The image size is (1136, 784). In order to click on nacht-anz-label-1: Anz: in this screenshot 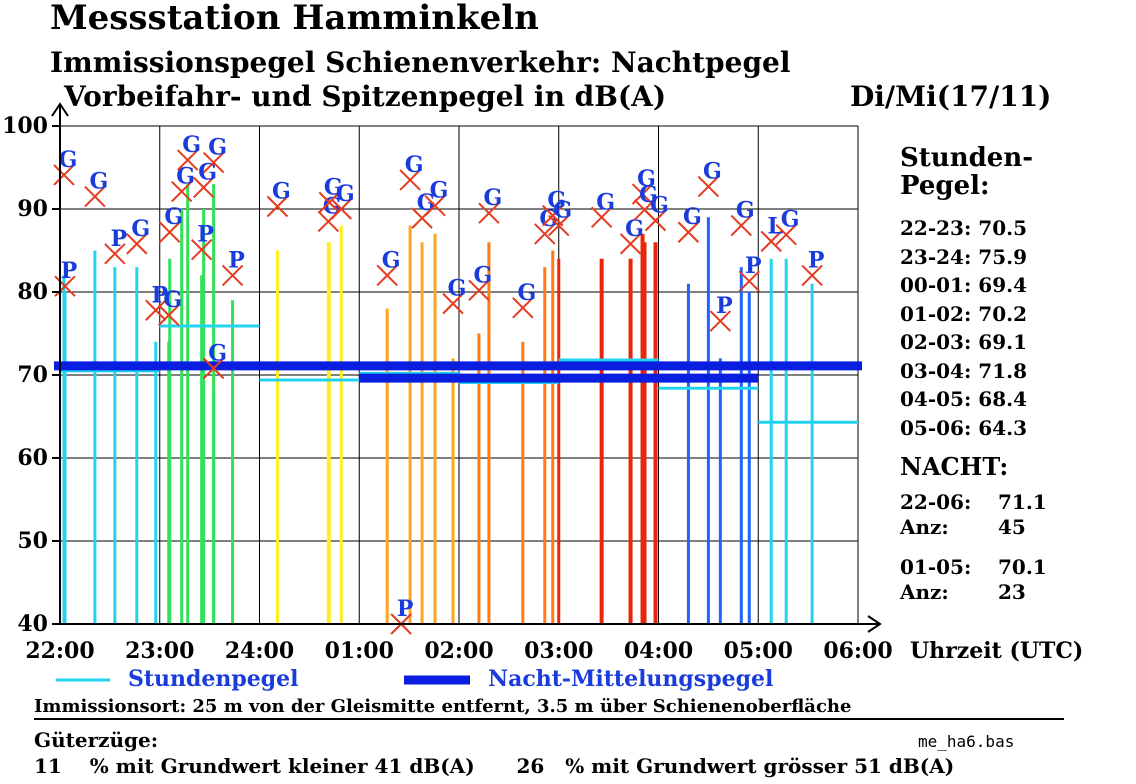, I will do `click(924, 527)`.